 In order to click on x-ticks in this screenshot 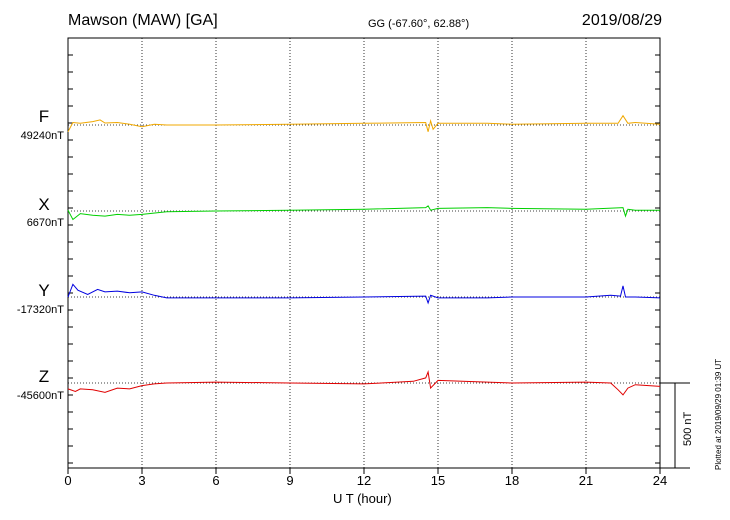, I will do `click(364, 471)`.